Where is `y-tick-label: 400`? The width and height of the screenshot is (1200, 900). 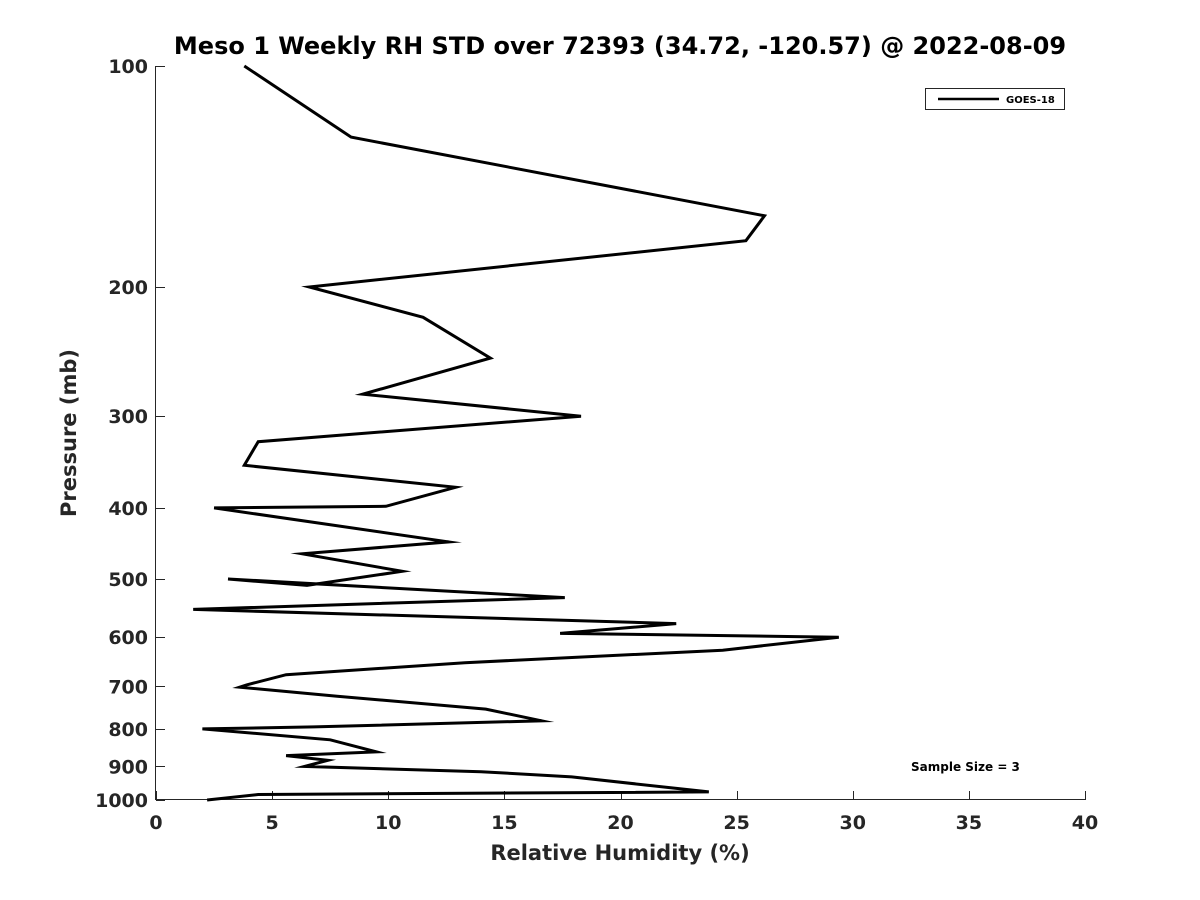 y-tick-label: 400 is located at coordinates (128, 509).